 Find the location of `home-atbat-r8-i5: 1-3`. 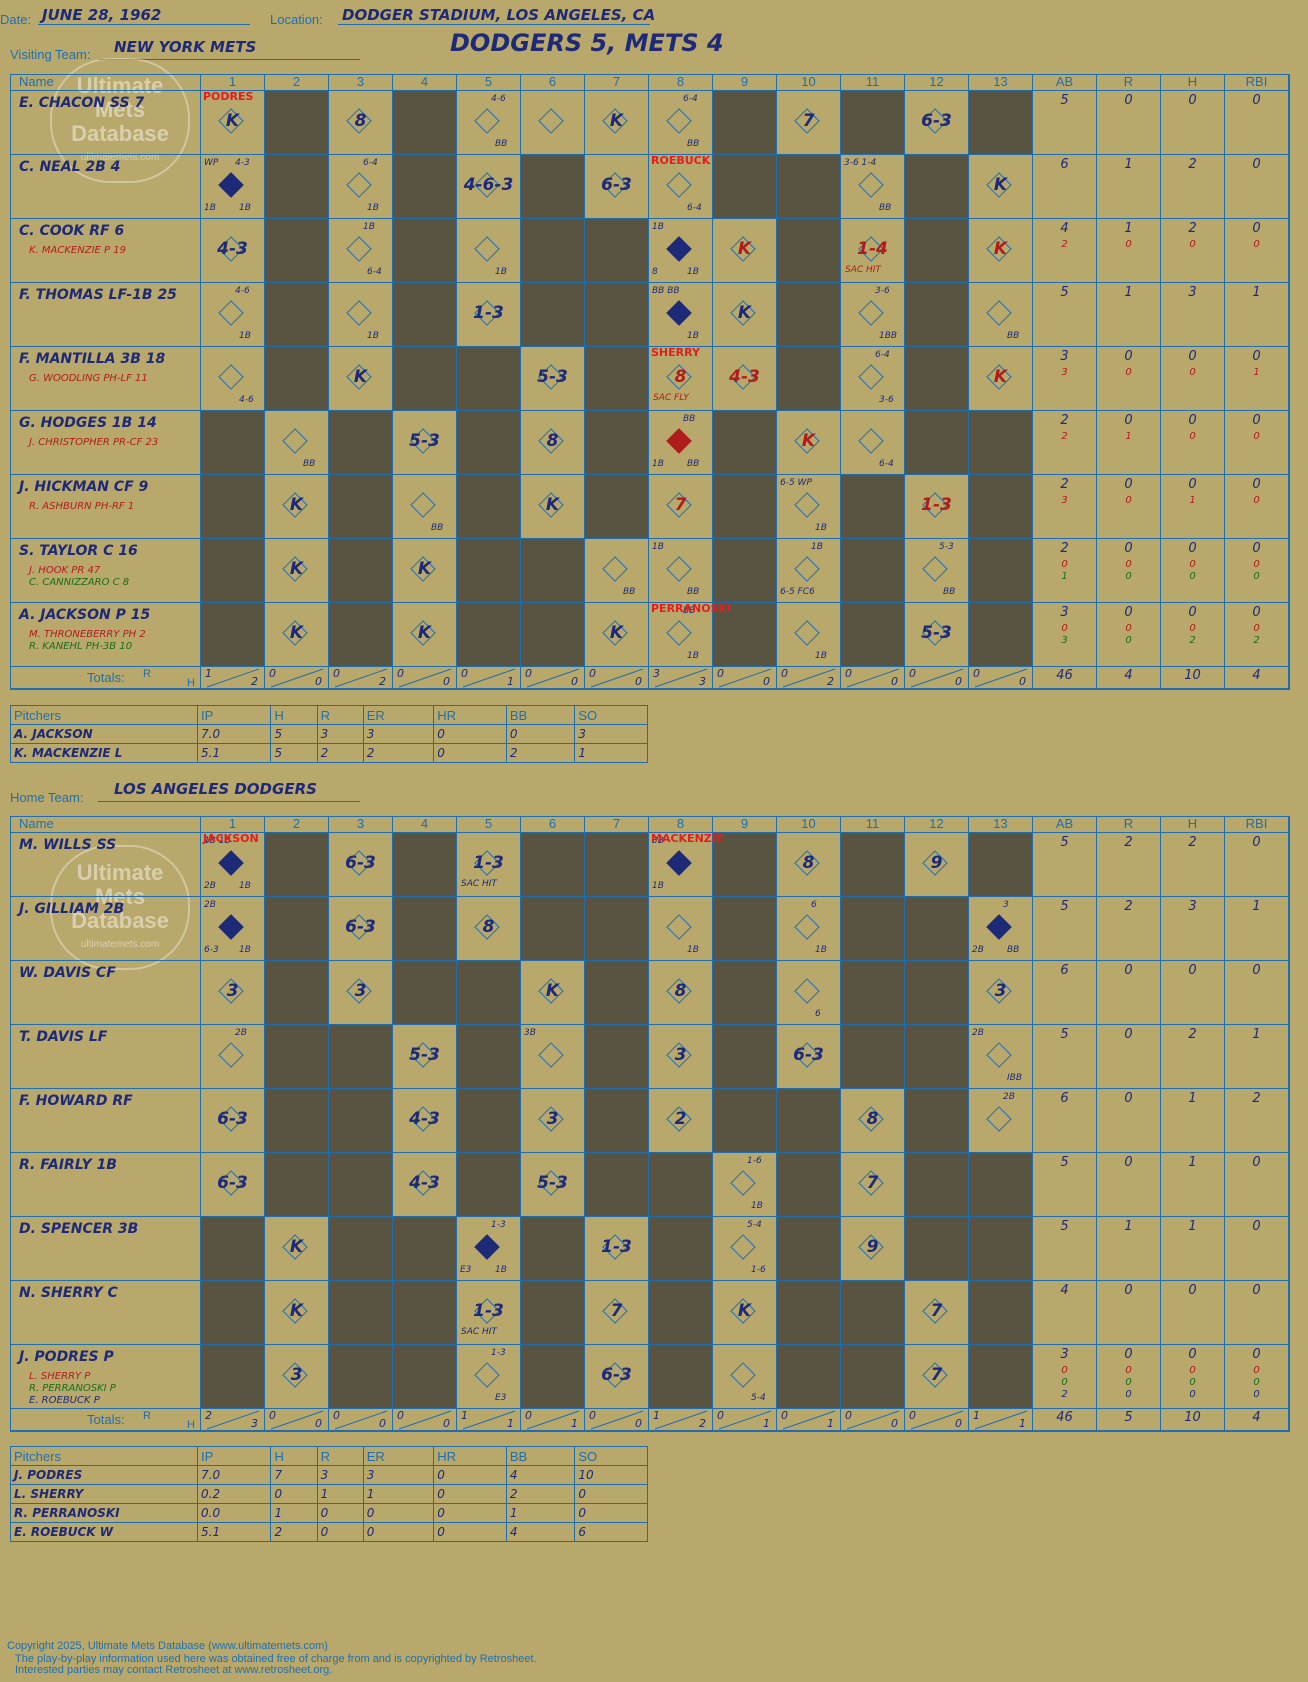

home-atbat-r8-i5: 1-3 is located at coordinates (489, 1313).